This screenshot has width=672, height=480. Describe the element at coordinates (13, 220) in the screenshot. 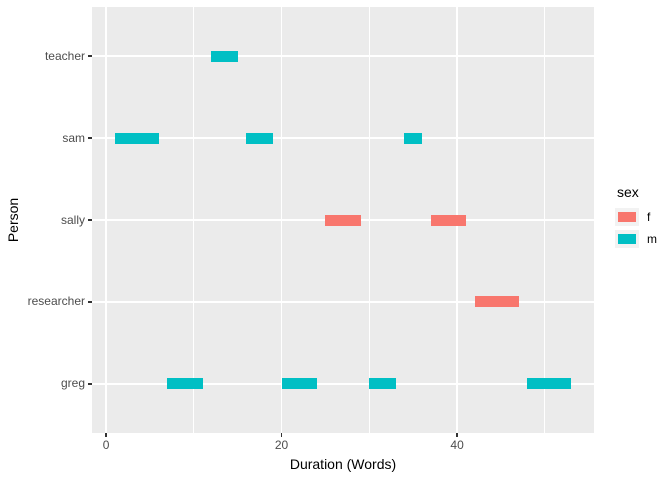

I see `y-axis-title: Person` at that location.